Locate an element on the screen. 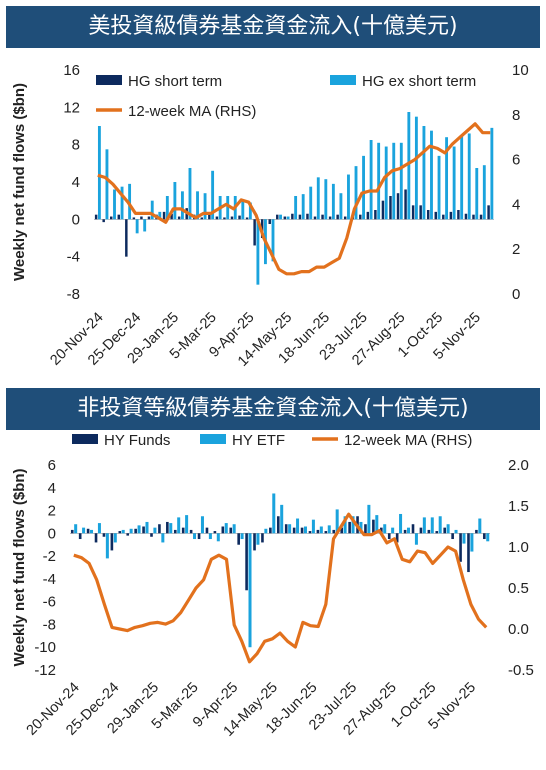  chart-1-title: 美投資級債券基金資金流入(十億美元) is located at coordinates (273, 27).